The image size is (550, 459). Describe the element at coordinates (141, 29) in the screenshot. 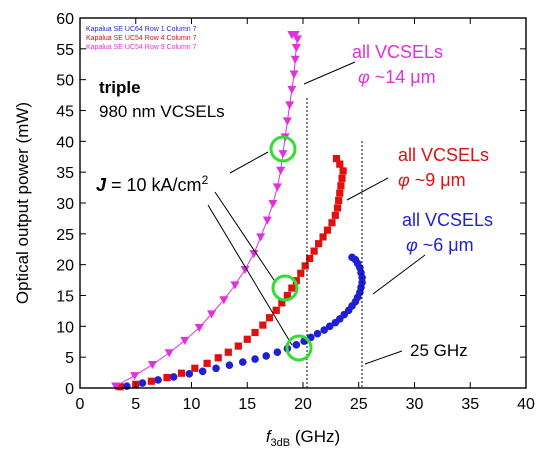

I see `legend-entry-blue: Kapalua SE UC64 Row 1 Column 7` at that location.